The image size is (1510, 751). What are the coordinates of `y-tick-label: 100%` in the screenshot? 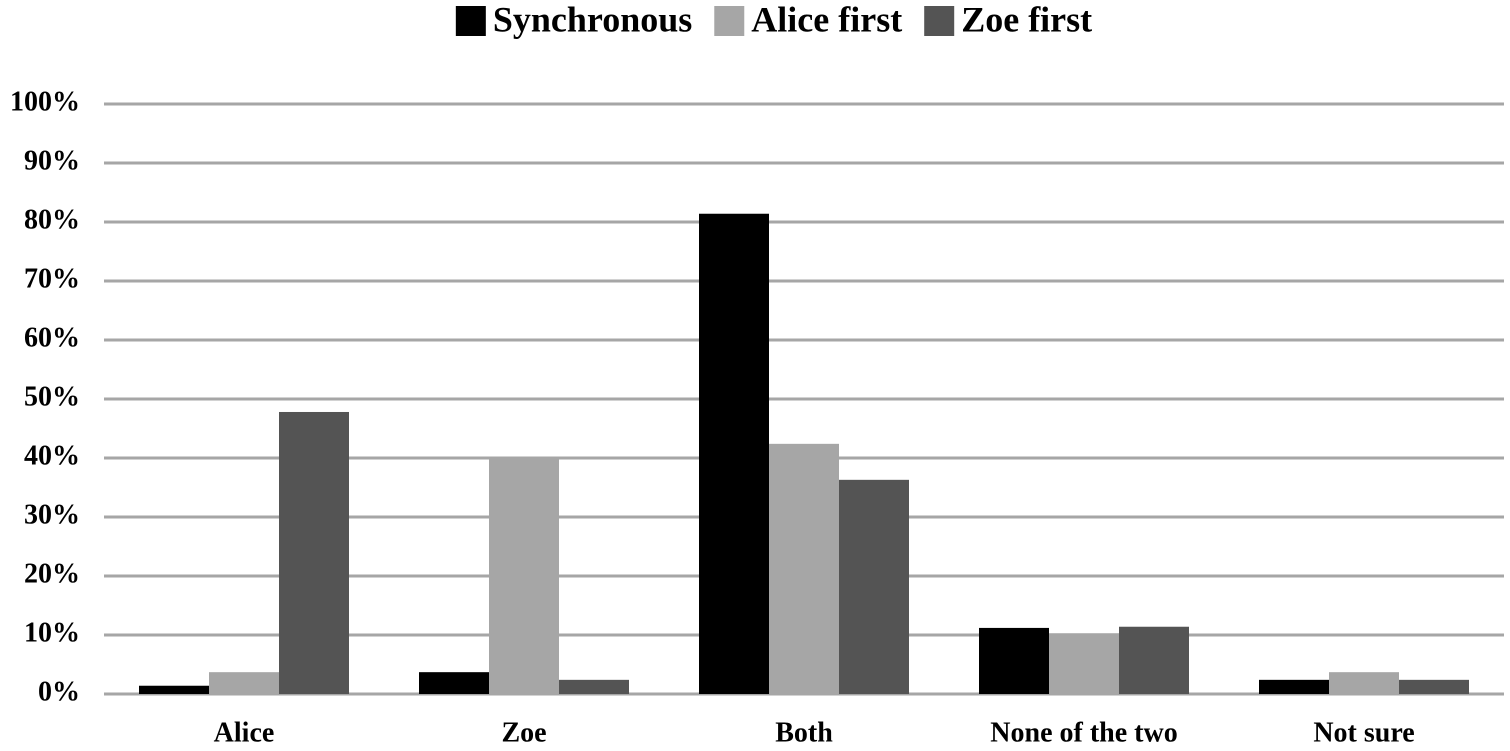 It's located at (45, 101).